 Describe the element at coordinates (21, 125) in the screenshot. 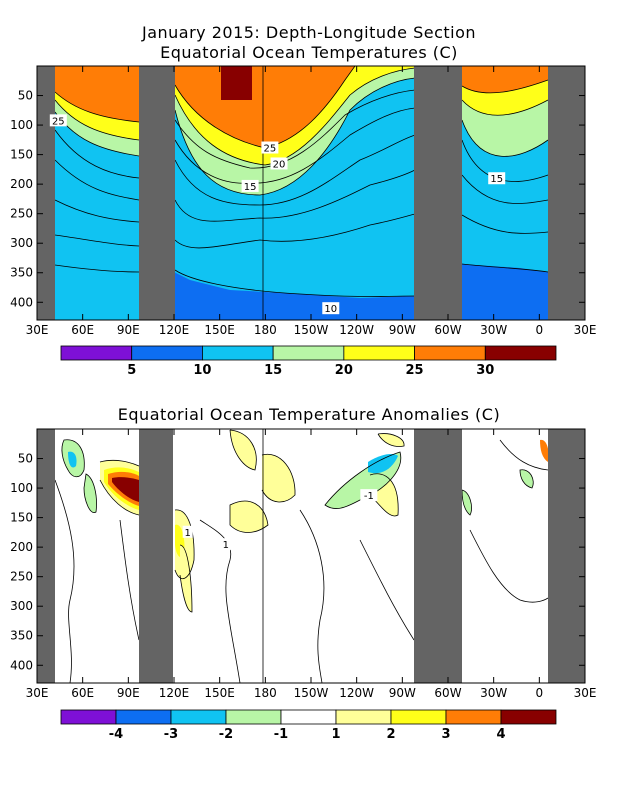

I see `y-tick-label: 100` at that location.